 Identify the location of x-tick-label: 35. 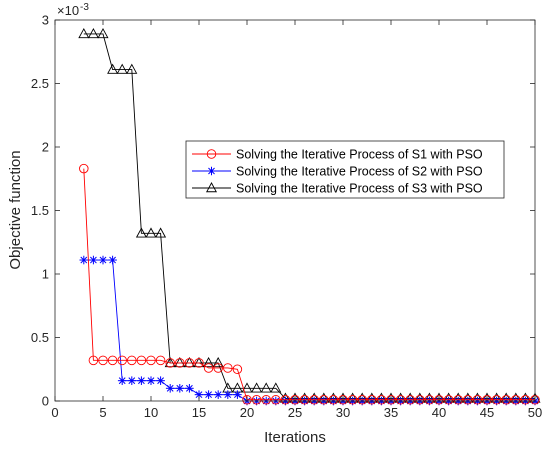
(391, 412).